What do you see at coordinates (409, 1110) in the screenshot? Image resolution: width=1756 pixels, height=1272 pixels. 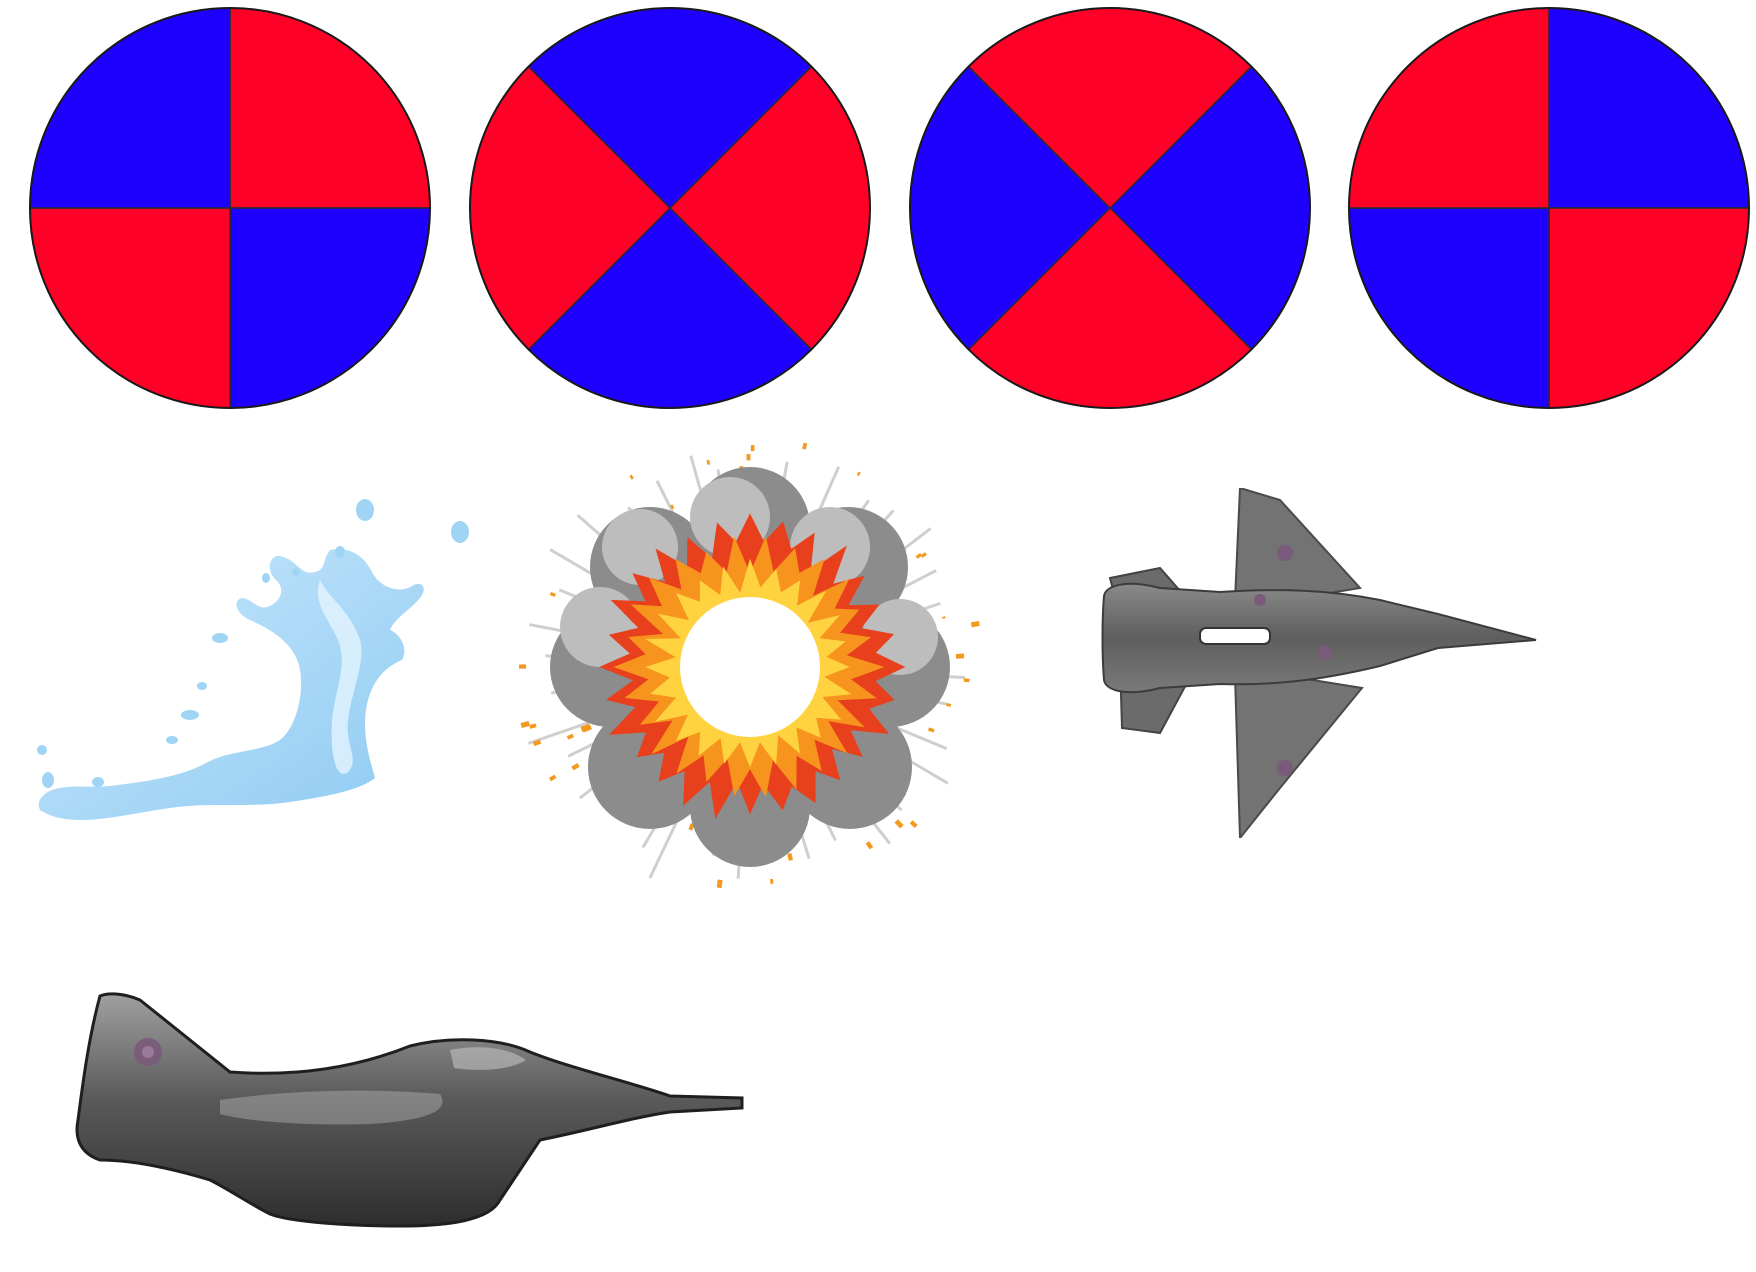 I see `jet-side-view-icon` at bounding box center [409, 1110].